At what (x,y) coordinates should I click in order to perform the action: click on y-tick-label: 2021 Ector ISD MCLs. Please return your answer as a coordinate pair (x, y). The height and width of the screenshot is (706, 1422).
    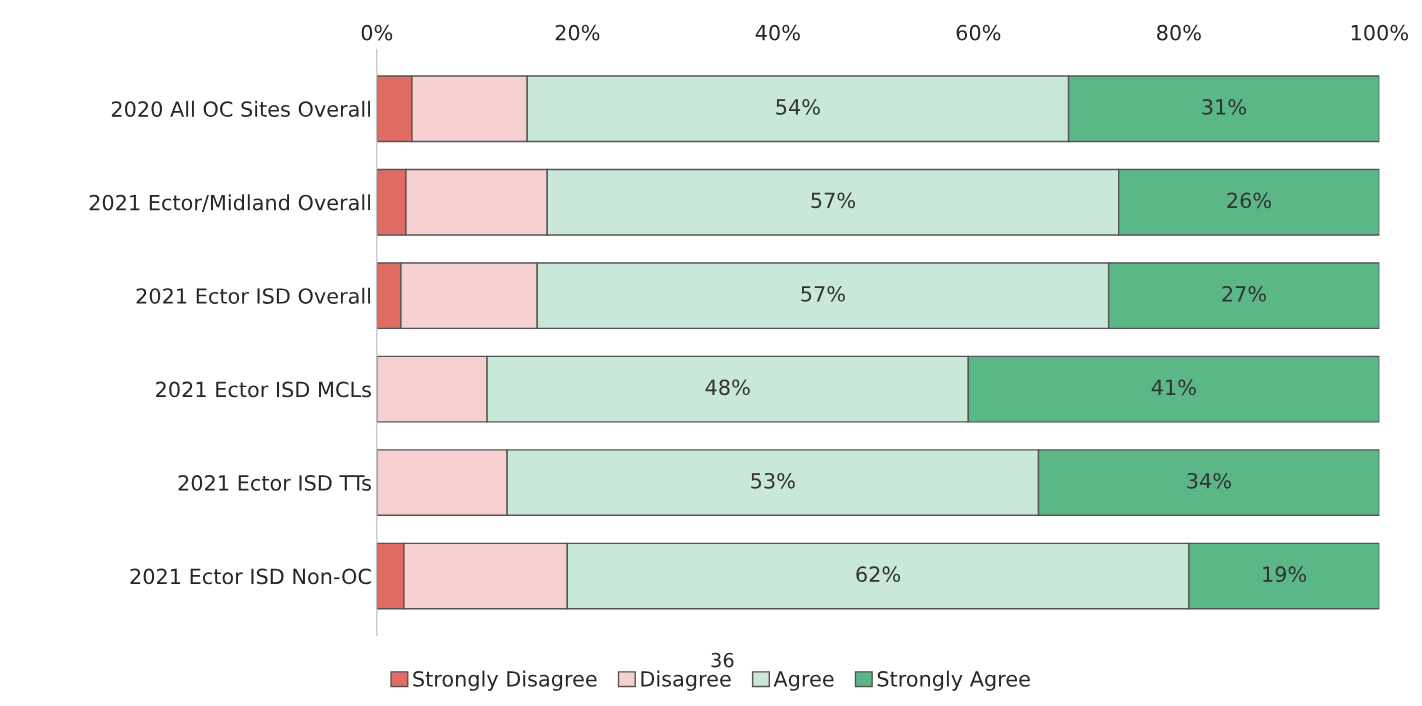
    Looking at the image, I should click on (263, 389).